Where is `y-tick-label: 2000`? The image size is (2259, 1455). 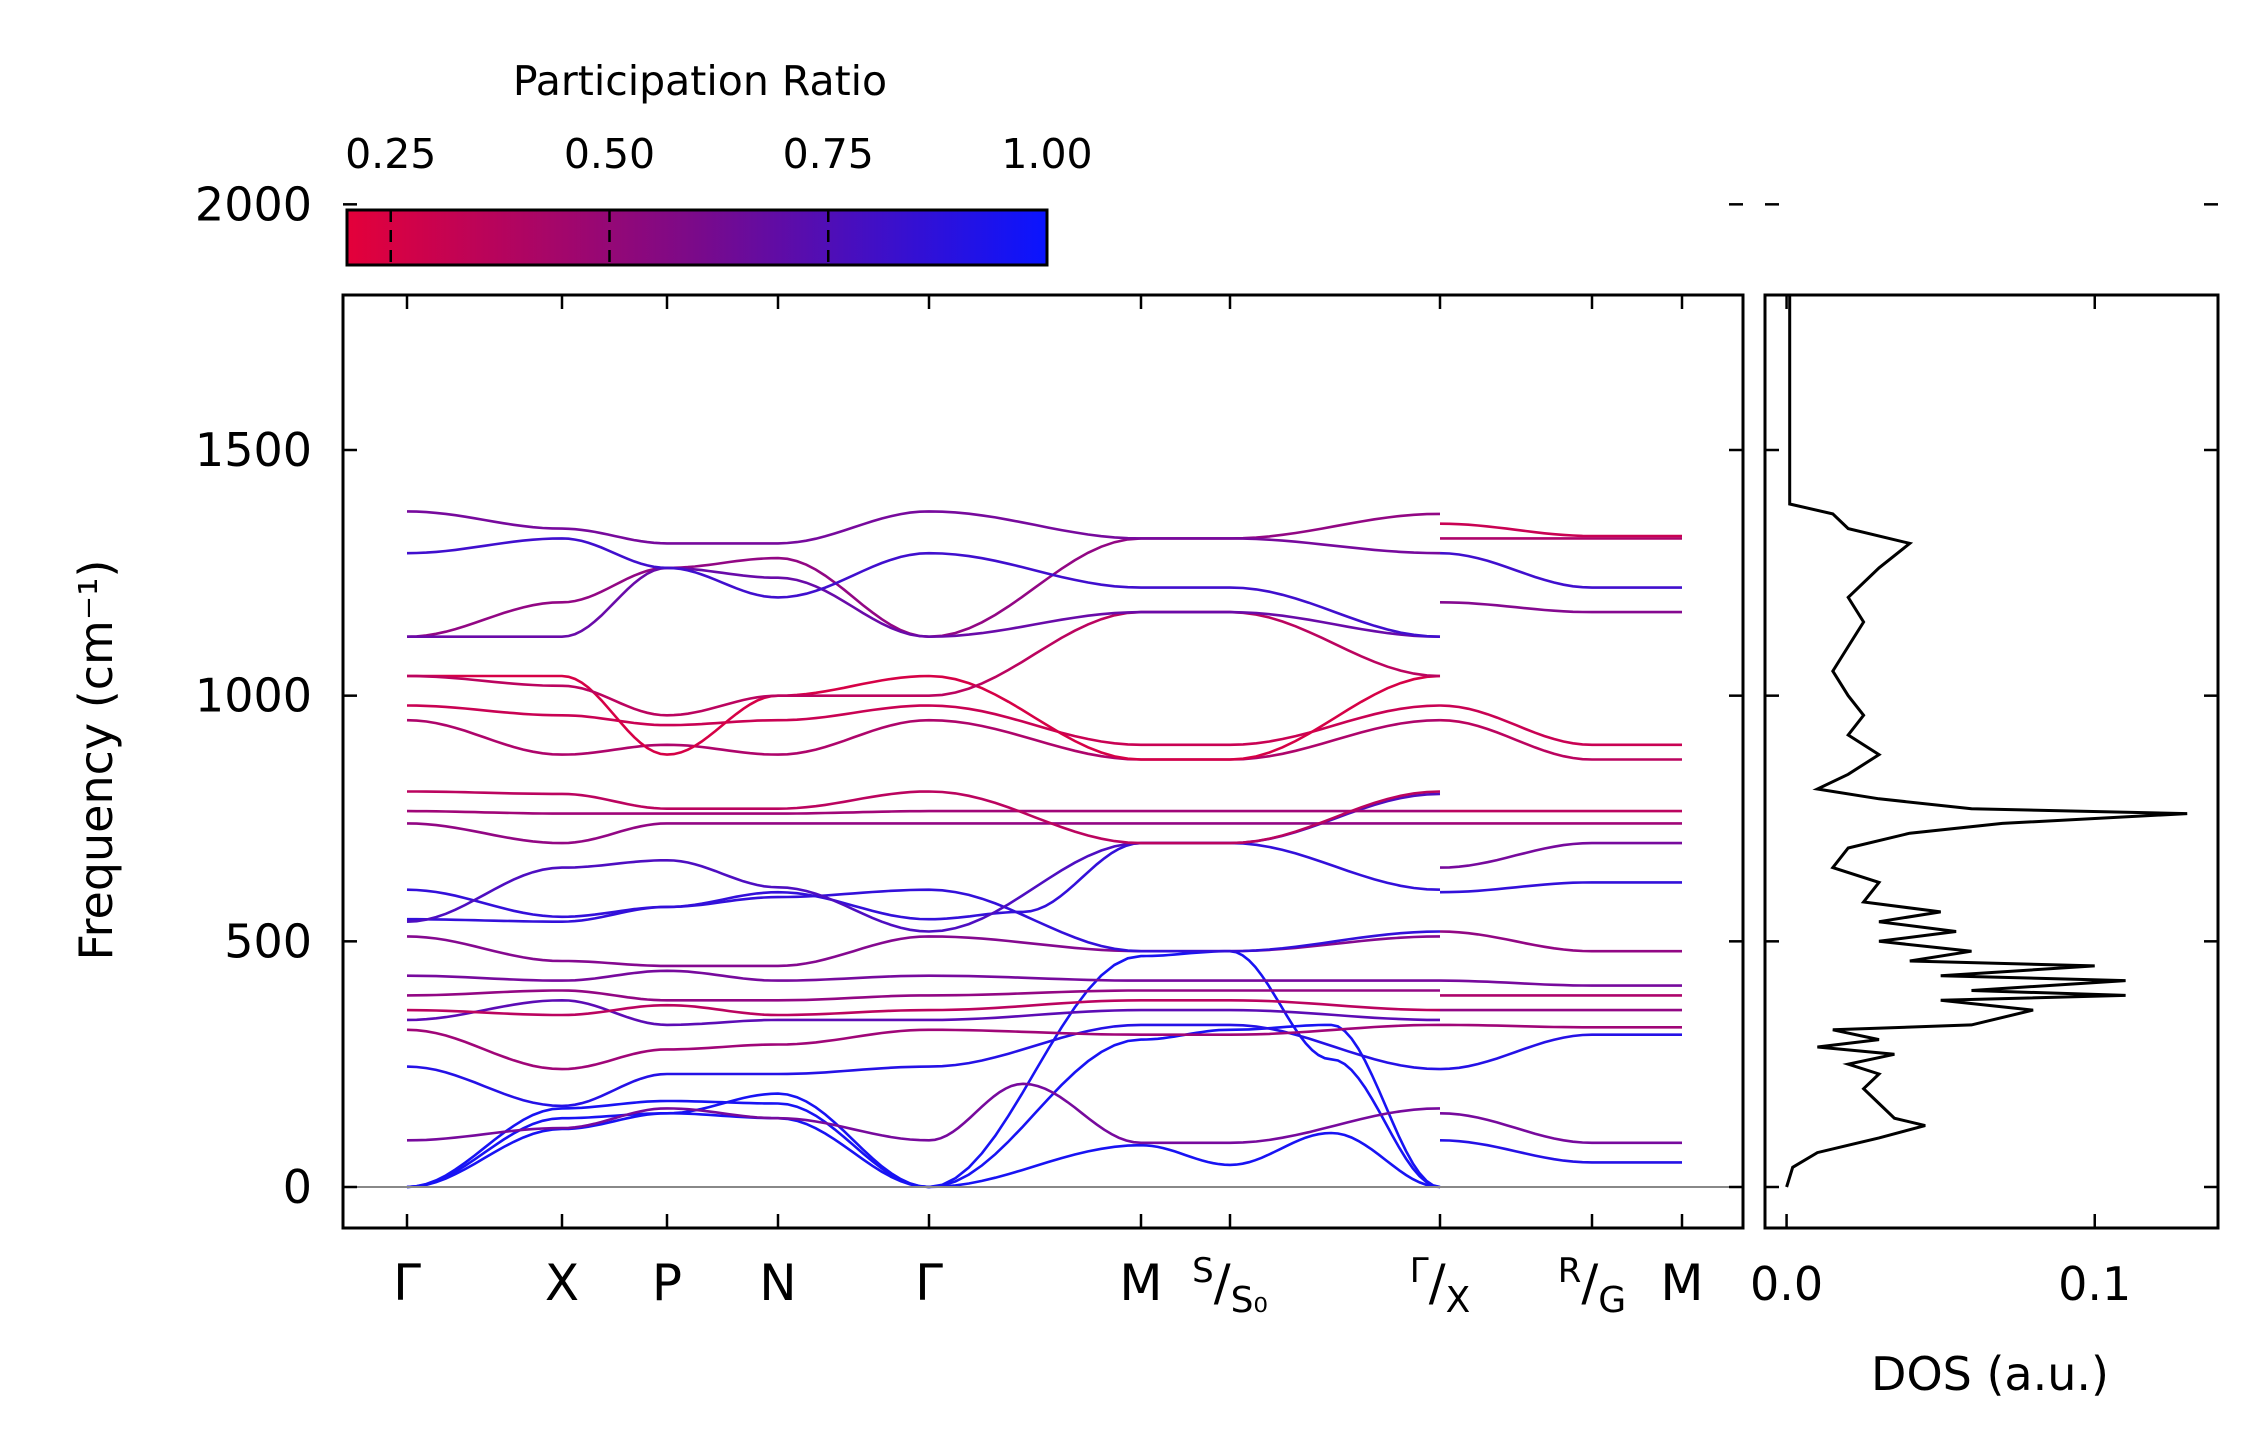
y-tick-label: 2000 is located at coordinates (253, 204).